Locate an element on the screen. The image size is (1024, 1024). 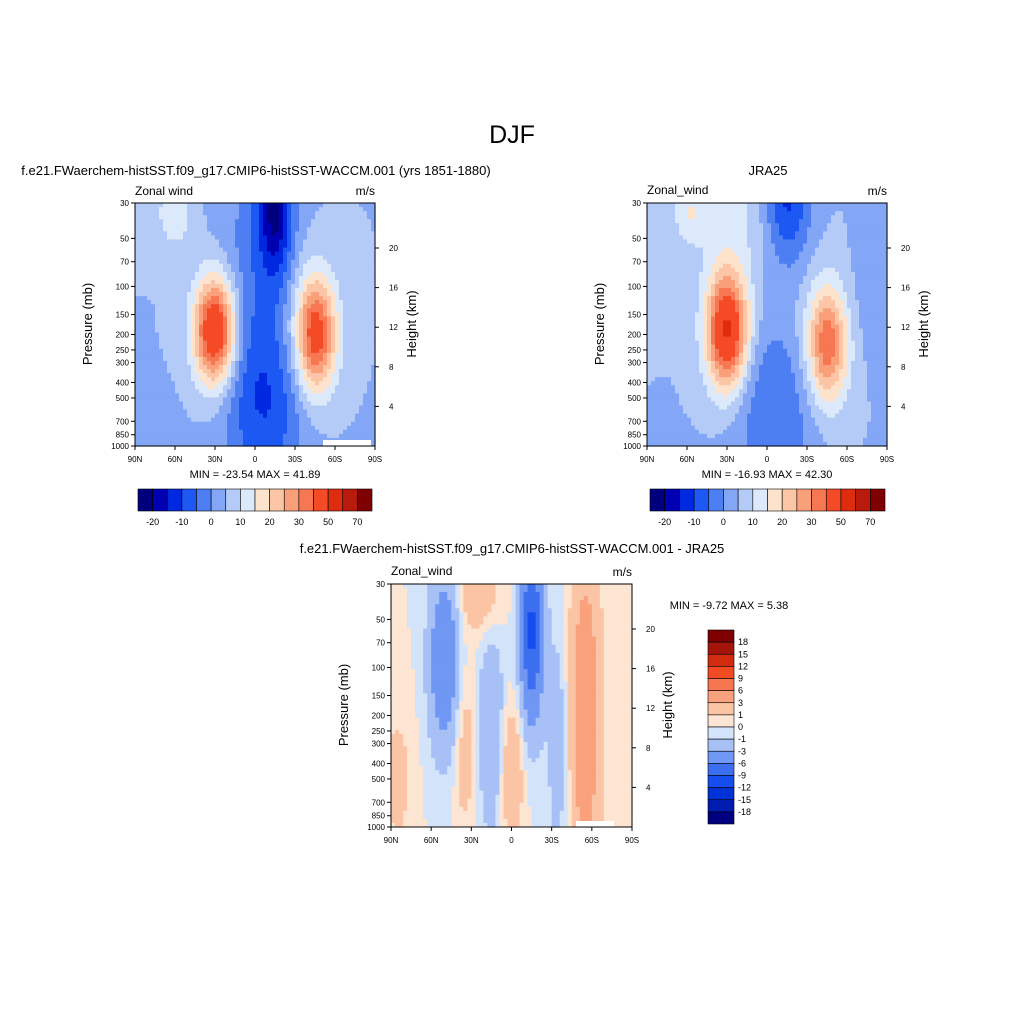
colorbar-swatch is located at coordinates (291, 500).